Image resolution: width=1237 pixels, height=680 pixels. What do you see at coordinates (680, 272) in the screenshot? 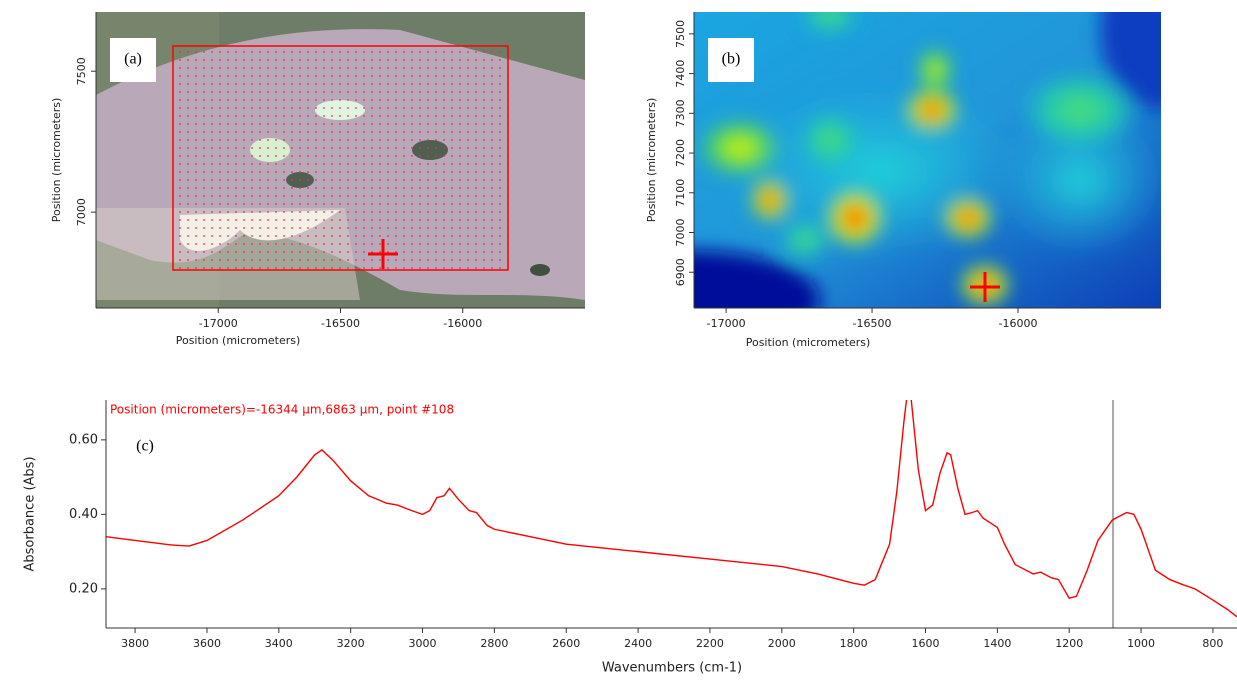
I see `y-tick-label: 6900` at bounding box center [680, 272].